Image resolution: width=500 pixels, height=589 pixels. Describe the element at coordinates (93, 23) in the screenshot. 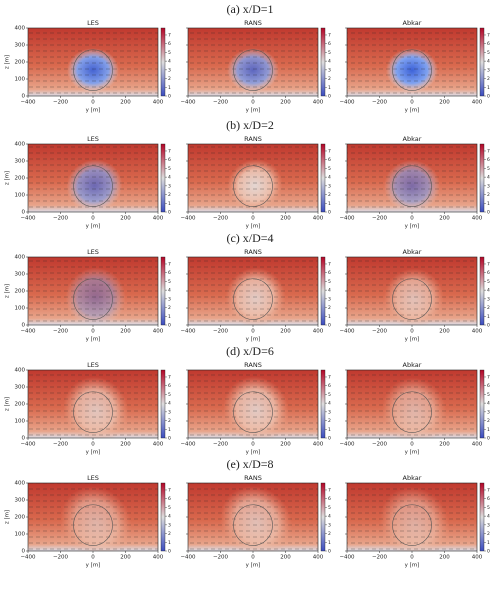

I see `panel-title: LES` at that location.